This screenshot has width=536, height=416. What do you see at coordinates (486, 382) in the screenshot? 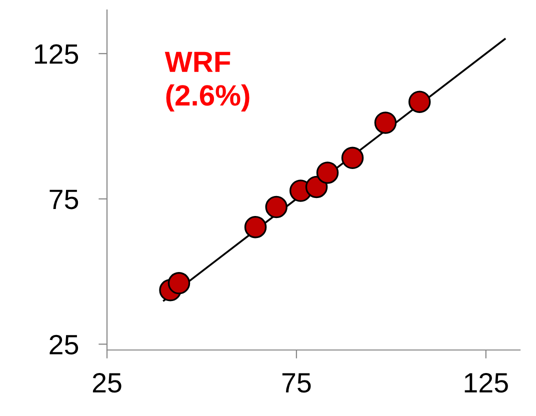
I see `x-tick-label: 125` at bounding box center [486, 382].